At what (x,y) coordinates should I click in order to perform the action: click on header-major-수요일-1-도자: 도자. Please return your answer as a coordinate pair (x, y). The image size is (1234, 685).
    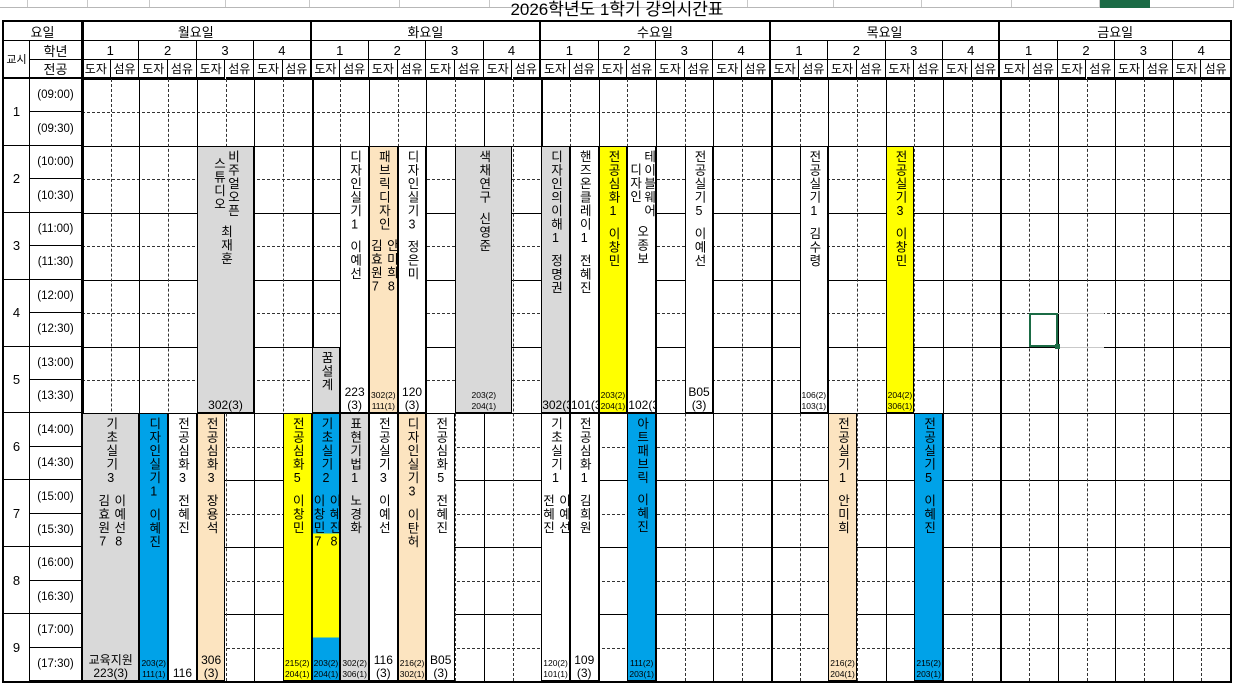
    Looking at the image, I should click on (555, 69).